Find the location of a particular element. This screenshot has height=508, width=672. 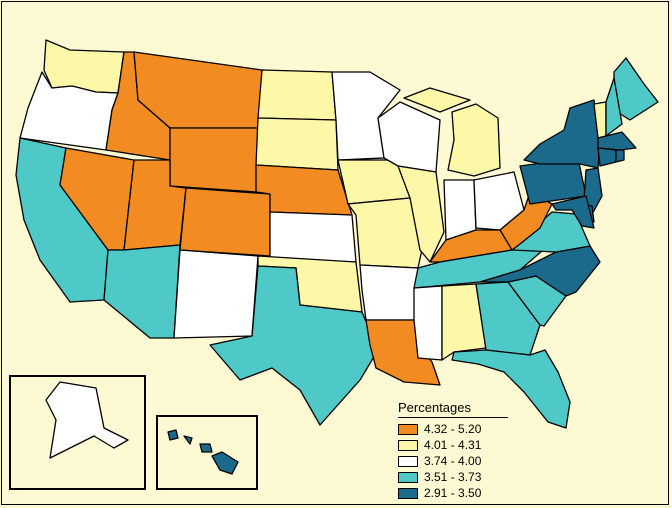

hawaii-inset-frame is located at coordinates (207, 452).